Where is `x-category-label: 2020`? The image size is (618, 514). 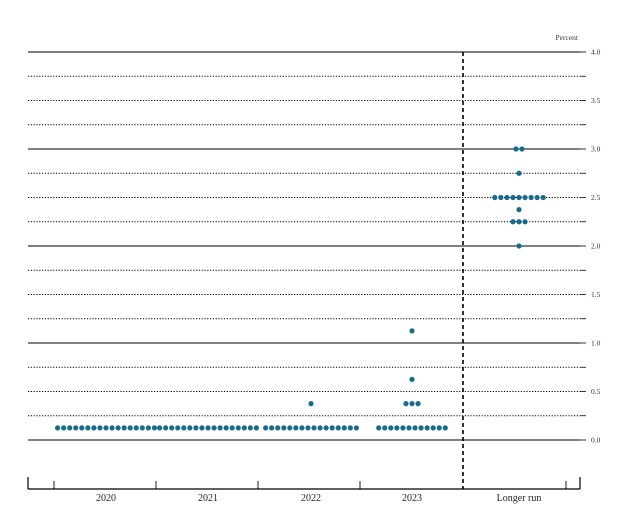 x-category-label: 2020 is located at coordinates (106, 498).